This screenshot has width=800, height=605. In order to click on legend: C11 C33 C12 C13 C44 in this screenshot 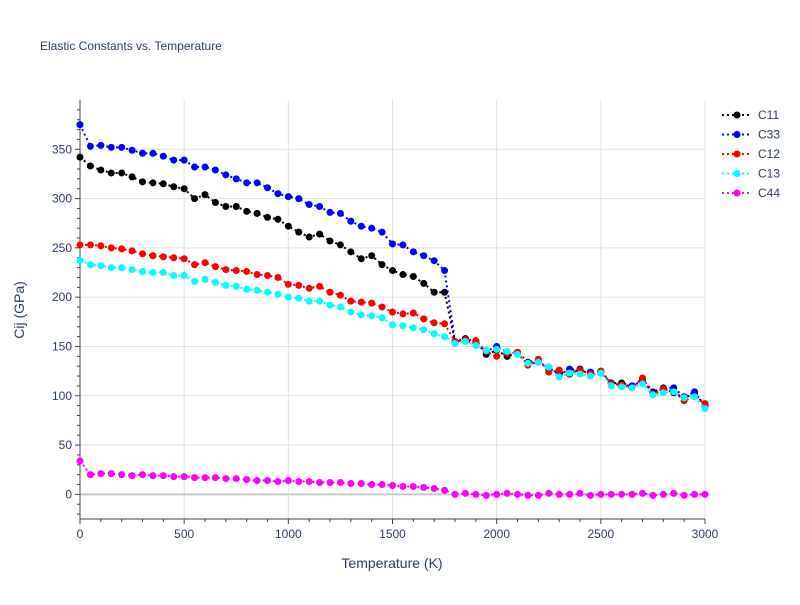, I will do `click(751, 154)`.